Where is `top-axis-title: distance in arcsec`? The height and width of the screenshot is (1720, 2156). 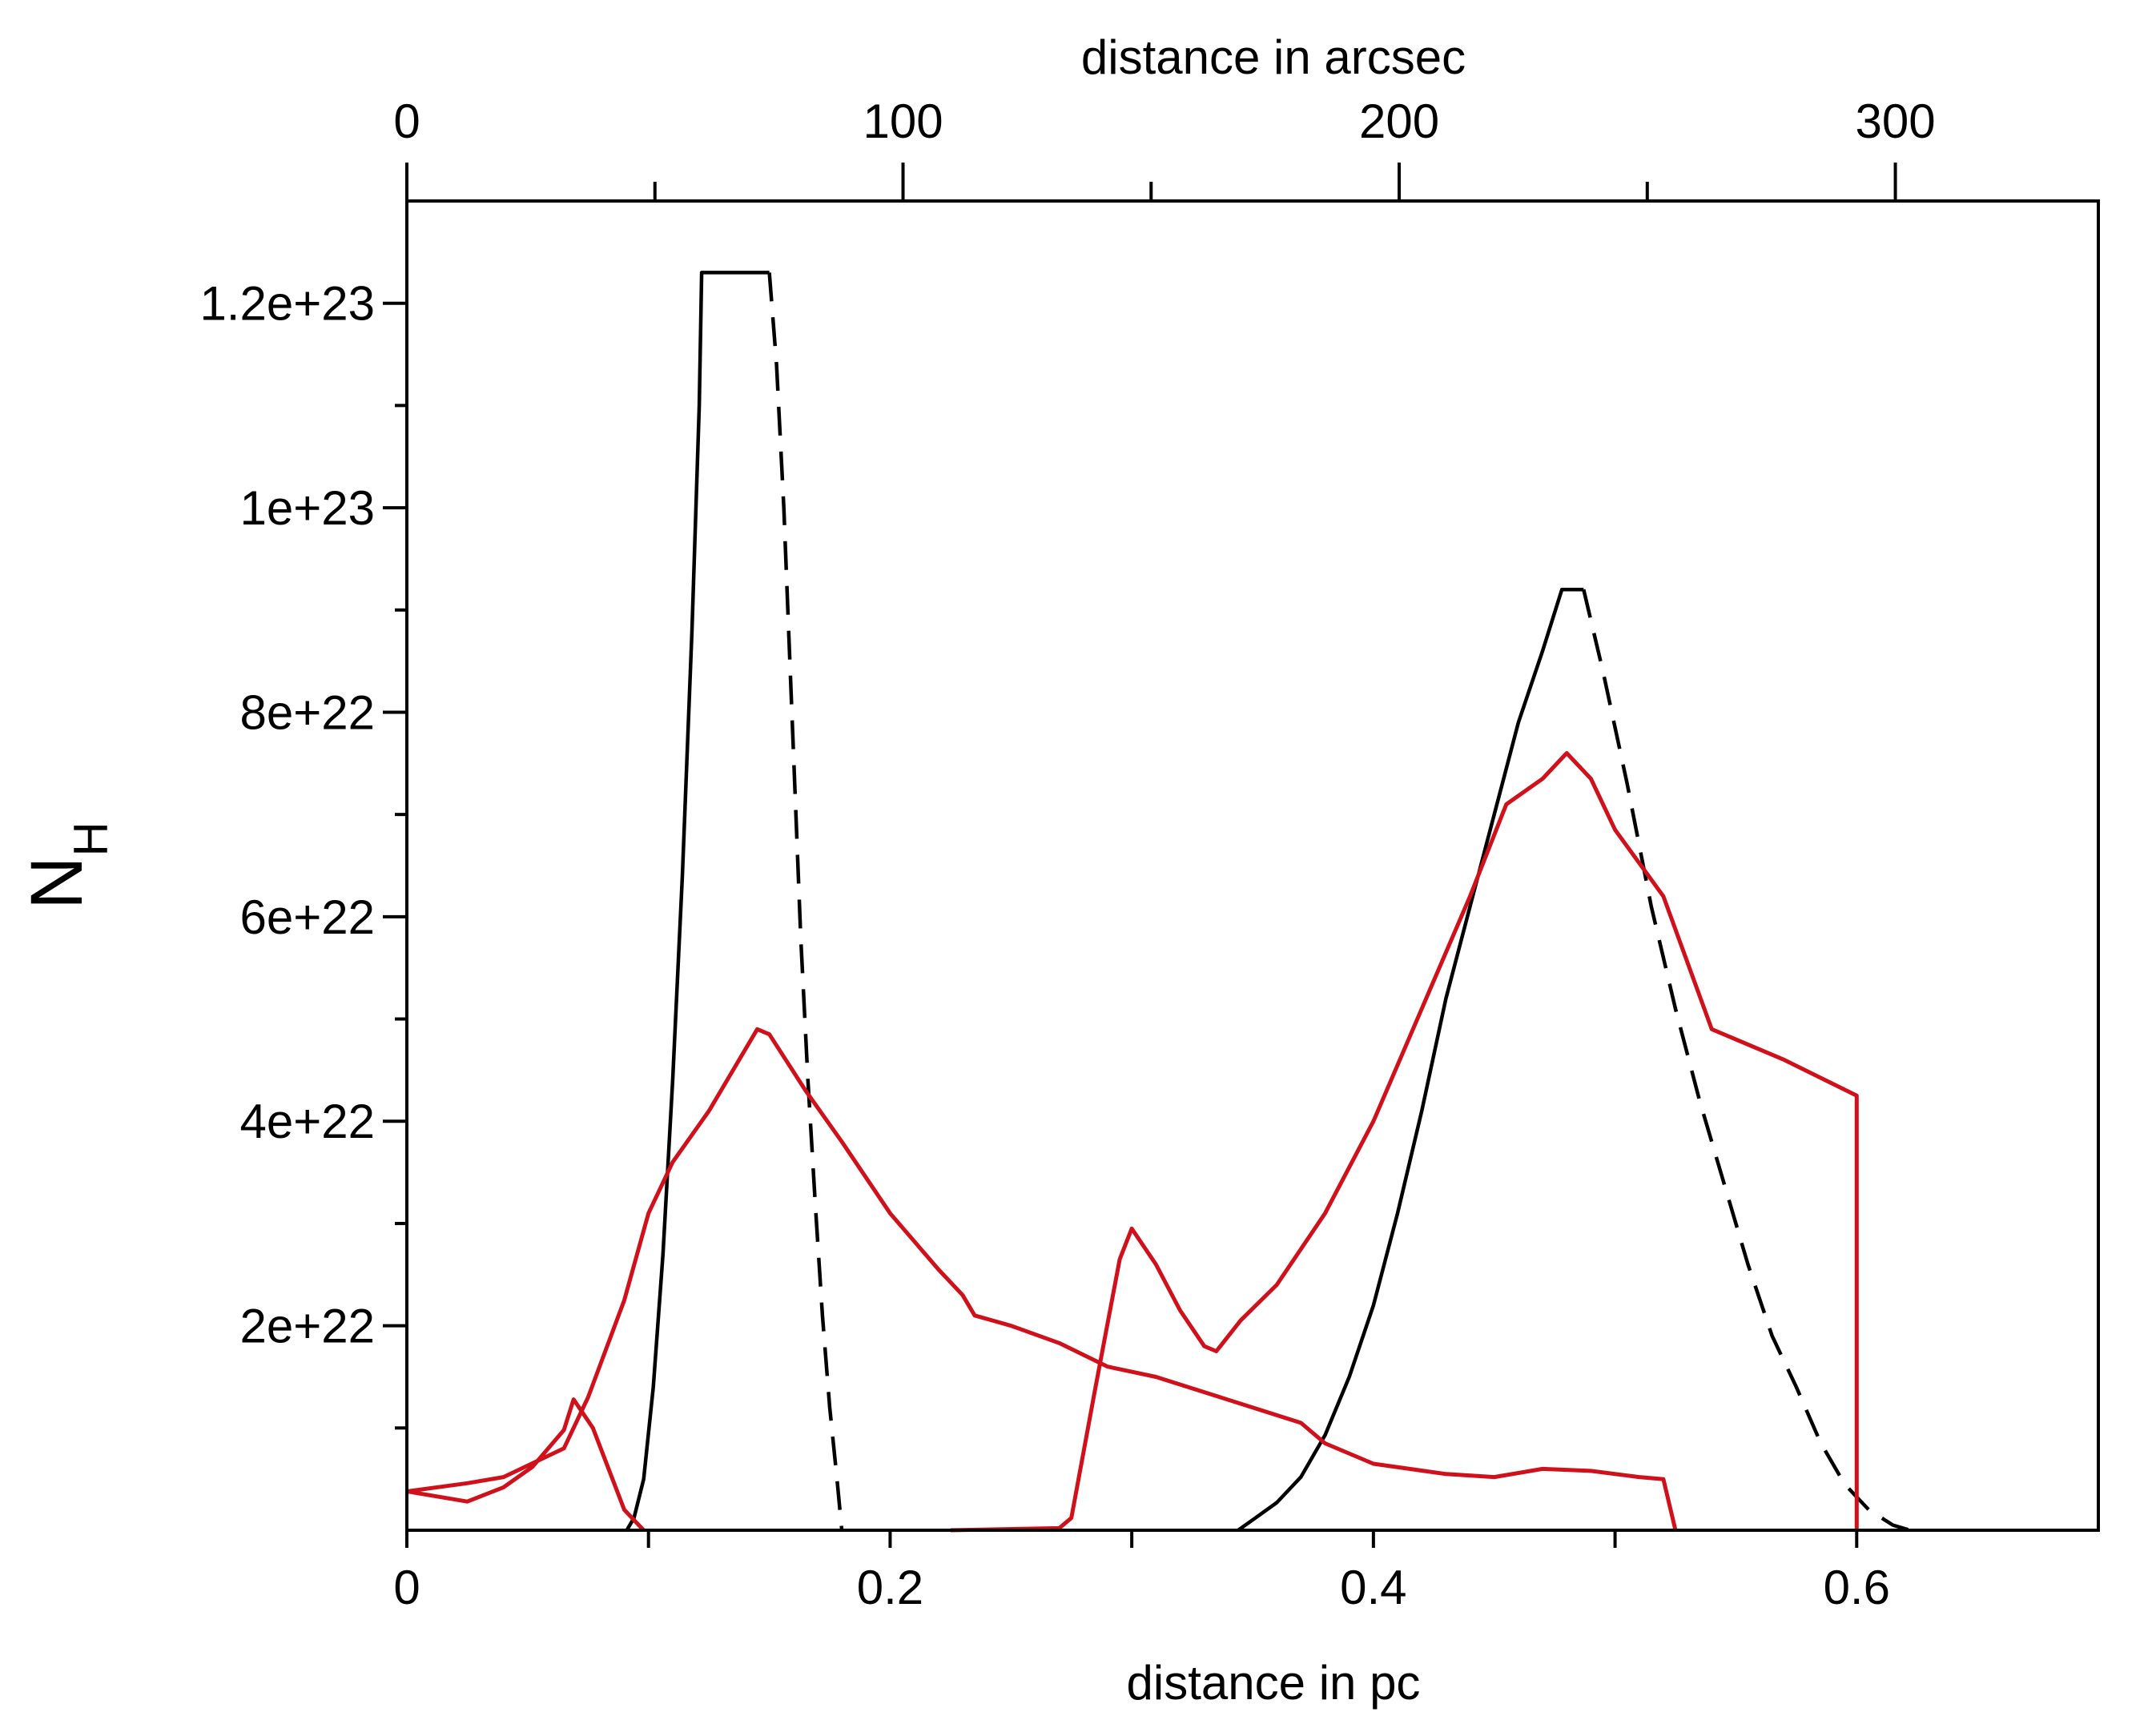 top-axis-title: distance in arcsec is located at coordinates (1273, 57).